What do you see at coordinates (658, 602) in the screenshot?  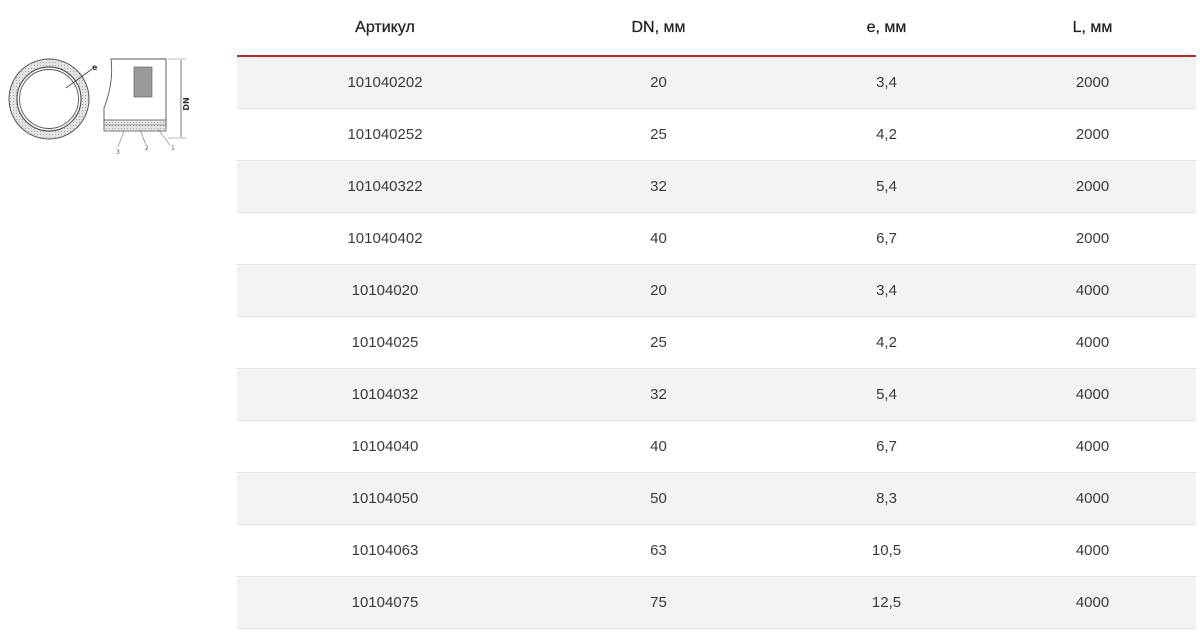 I see `cell-dn: 75` at bounding box center [658, 602].